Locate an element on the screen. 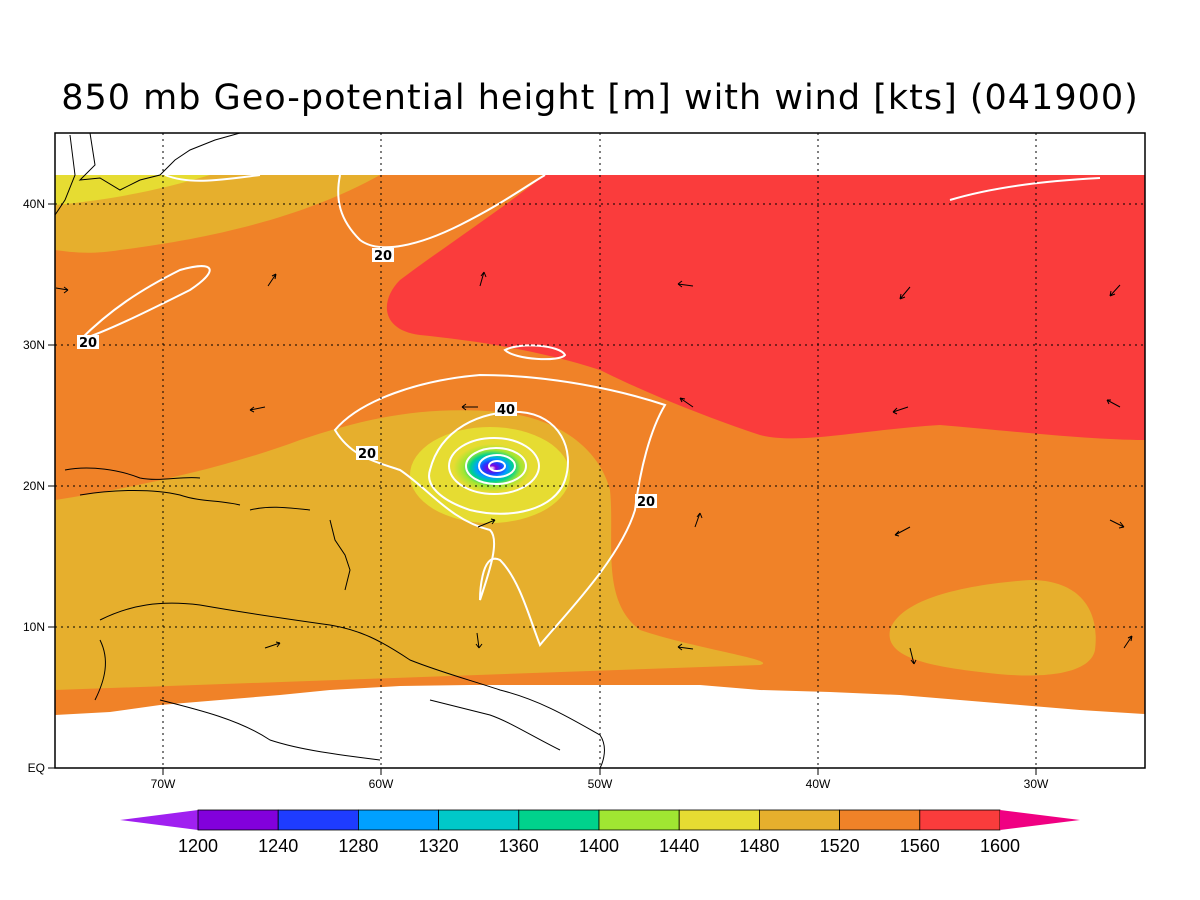 The image size is (1200, 900). contour-40kt-storm is located at coordinates (498, 462).